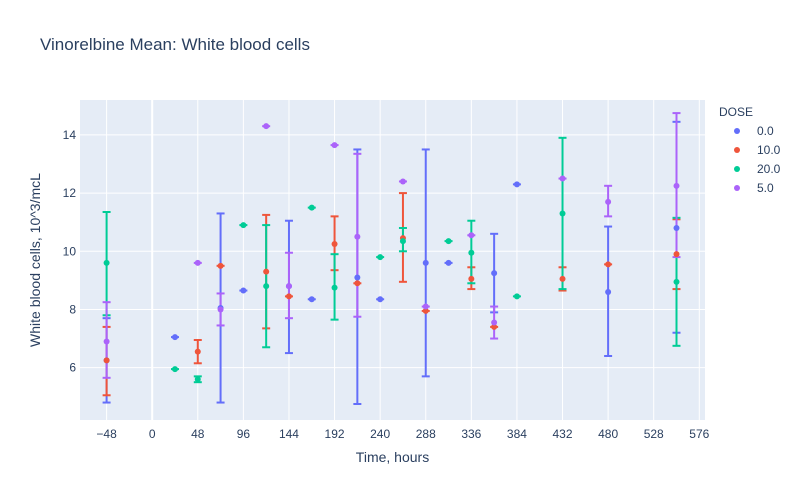 Image resolution: width=800 pixels, height=500 pixels. I want to click on x-tick-label: −48, so click(106, 434).